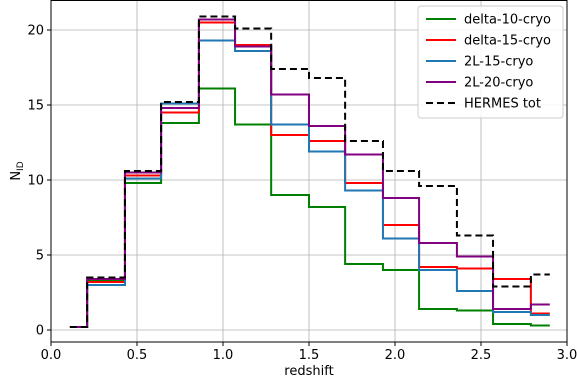  What do you see at coordinates (35, 106) in the screenshot?
I see `y-tick-label: 15` at bounding box center [35, 106].